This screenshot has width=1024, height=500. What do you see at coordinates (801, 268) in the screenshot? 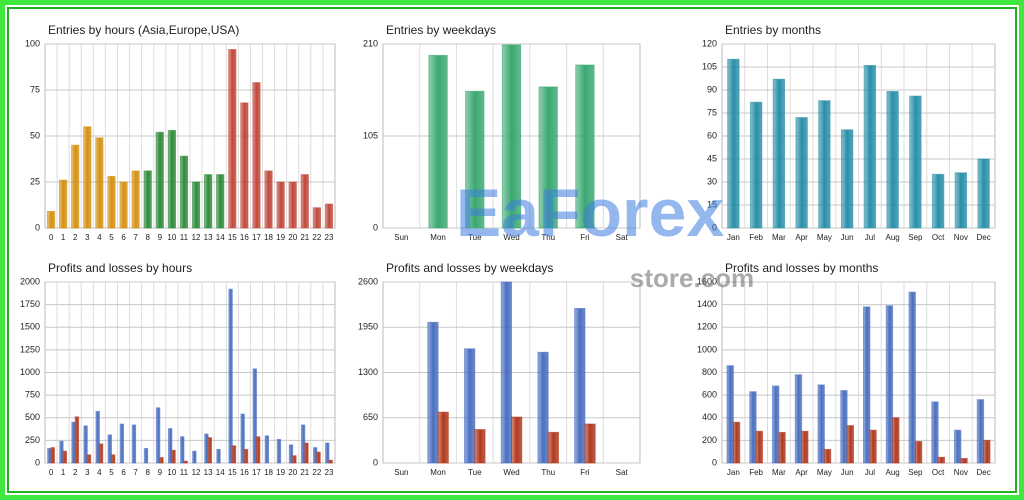
I see `chart-title: Profits and losses by months` at bounding box center [801, 268].